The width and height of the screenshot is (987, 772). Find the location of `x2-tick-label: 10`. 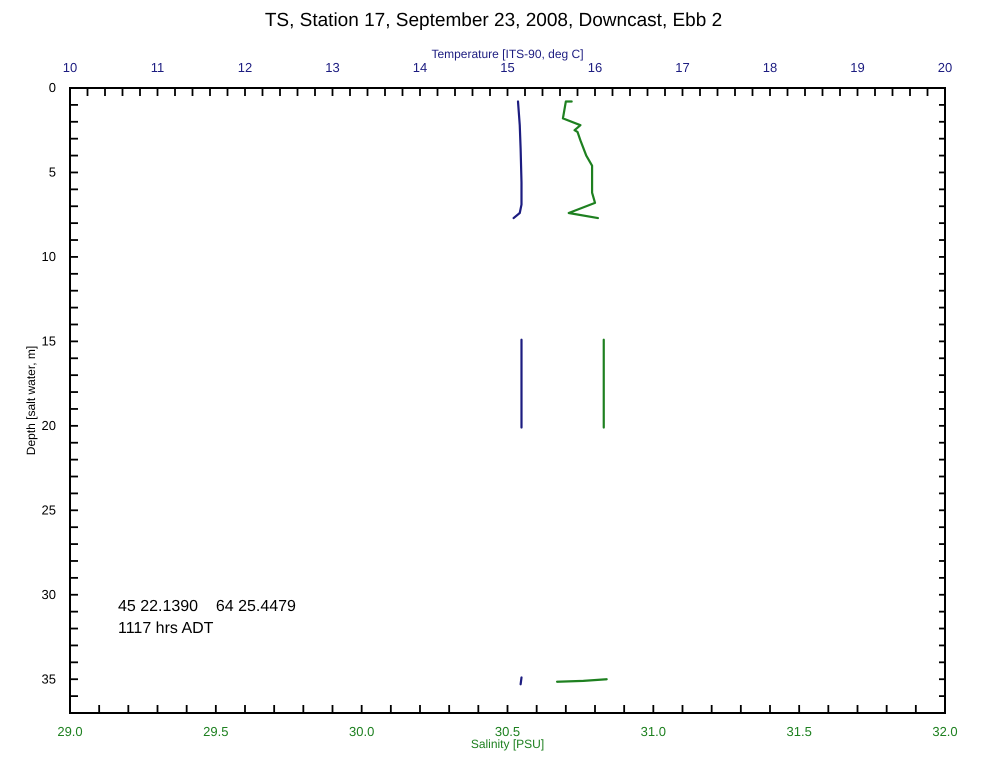

x2-tick-label: 10 is located at coordinates (70, 67).